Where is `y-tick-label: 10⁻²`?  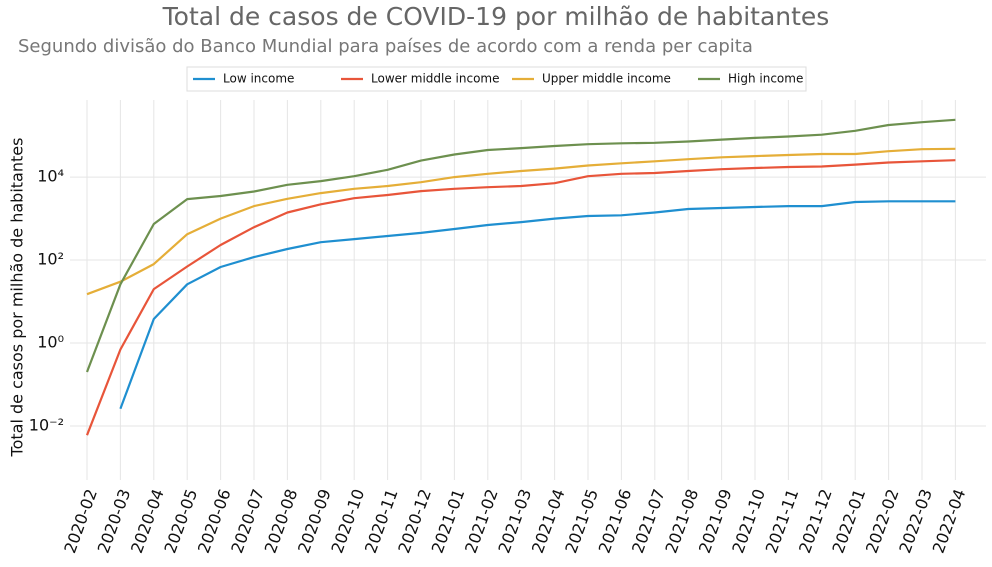 y-tick-label: 10⁻² is located at coordinates (46, 425).